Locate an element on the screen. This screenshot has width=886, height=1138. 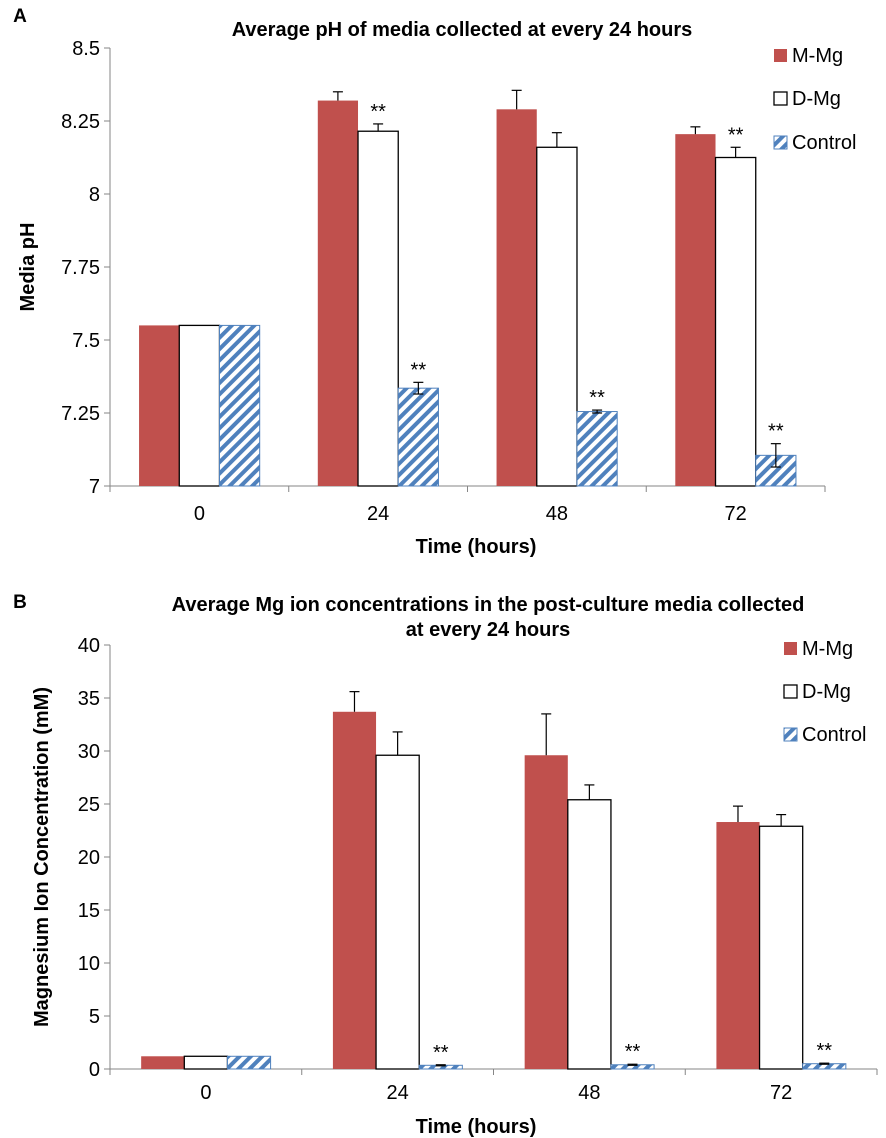
y-tick-label: 25 is located at coordinates (89, 805).